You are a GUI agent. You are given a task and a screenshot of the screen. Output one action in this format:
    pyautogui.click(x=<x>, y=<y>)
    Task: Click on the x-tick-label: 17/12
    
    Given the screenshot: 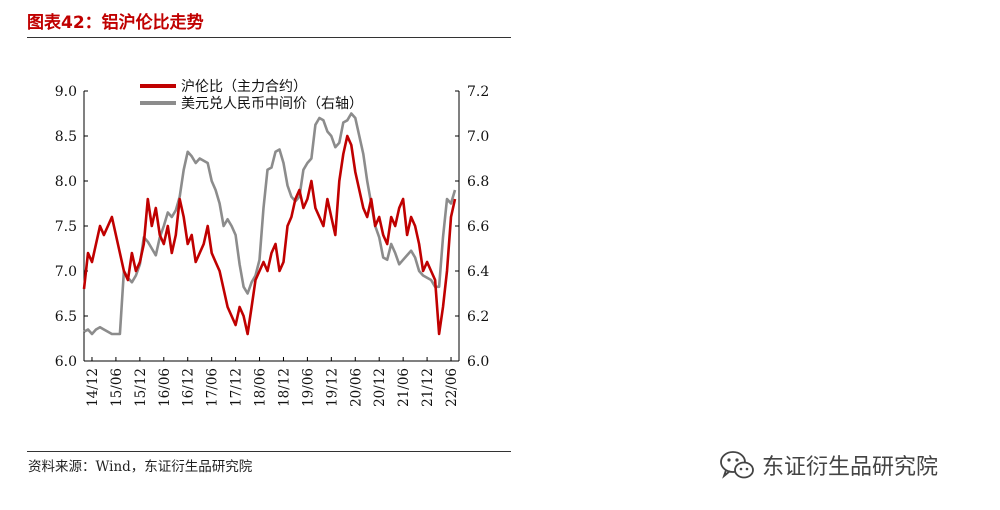 What is the action you would take?
    pyautogui.click(x=237, y=387)
    